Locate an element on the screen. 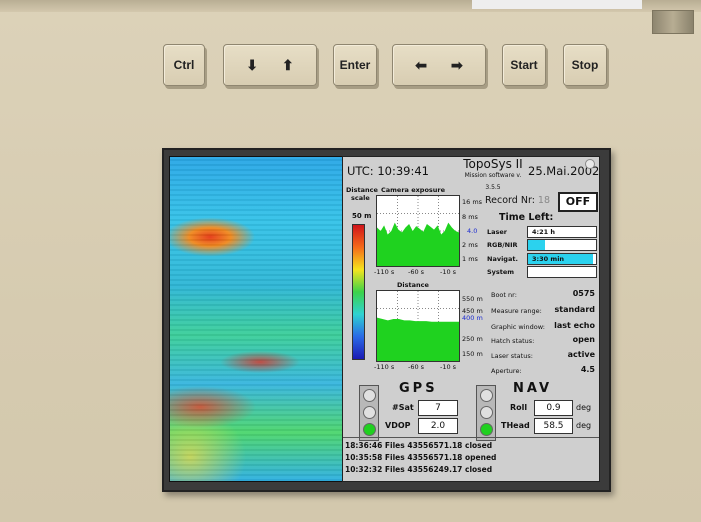  distance-chart is located at coordinates (418, 326).